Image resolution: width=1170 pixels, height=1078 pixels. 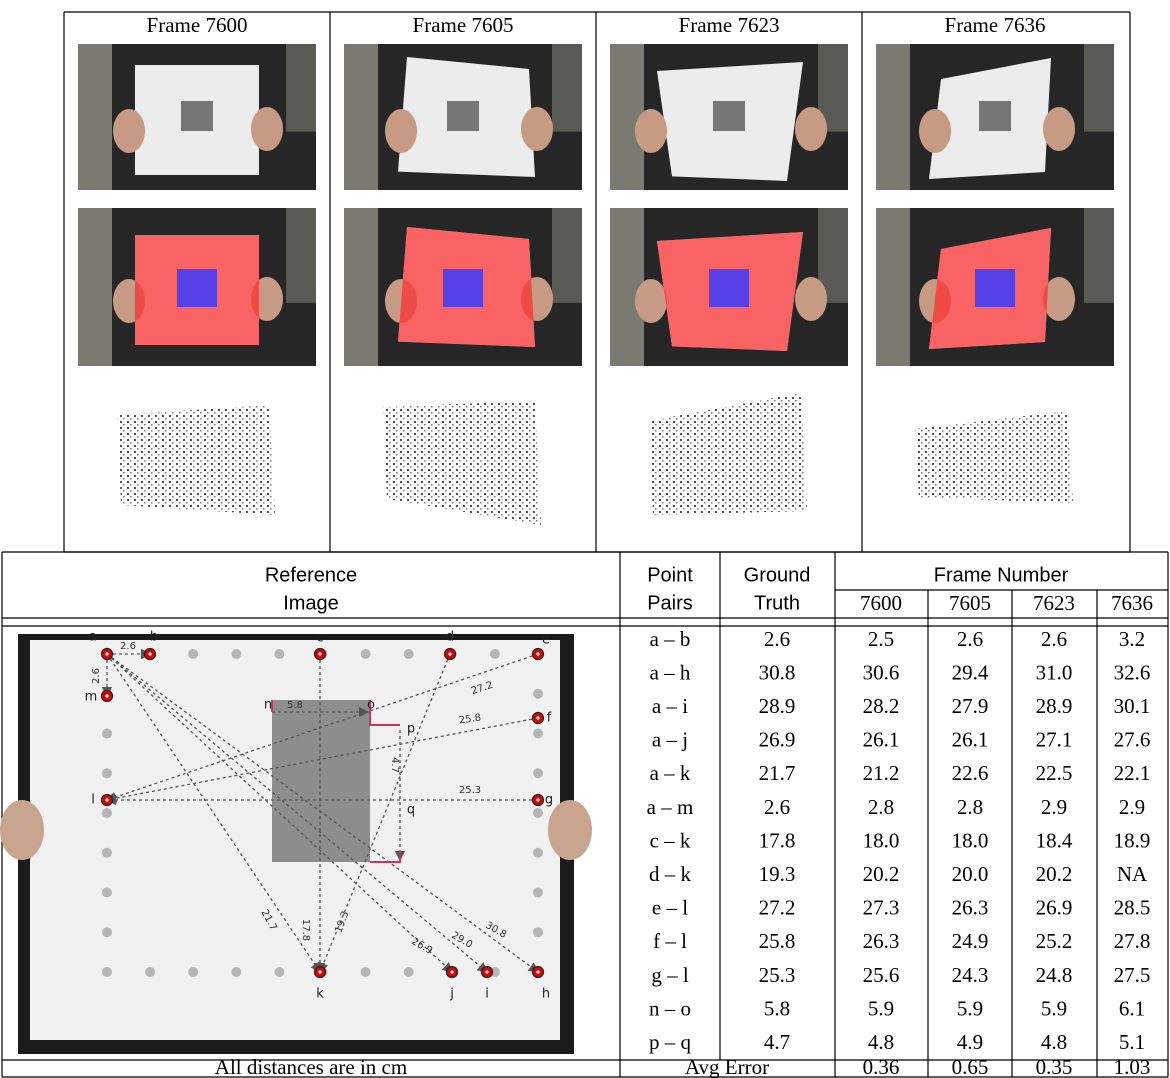 I want to click on distance-label: 4.7, so click(x=394, y=765).